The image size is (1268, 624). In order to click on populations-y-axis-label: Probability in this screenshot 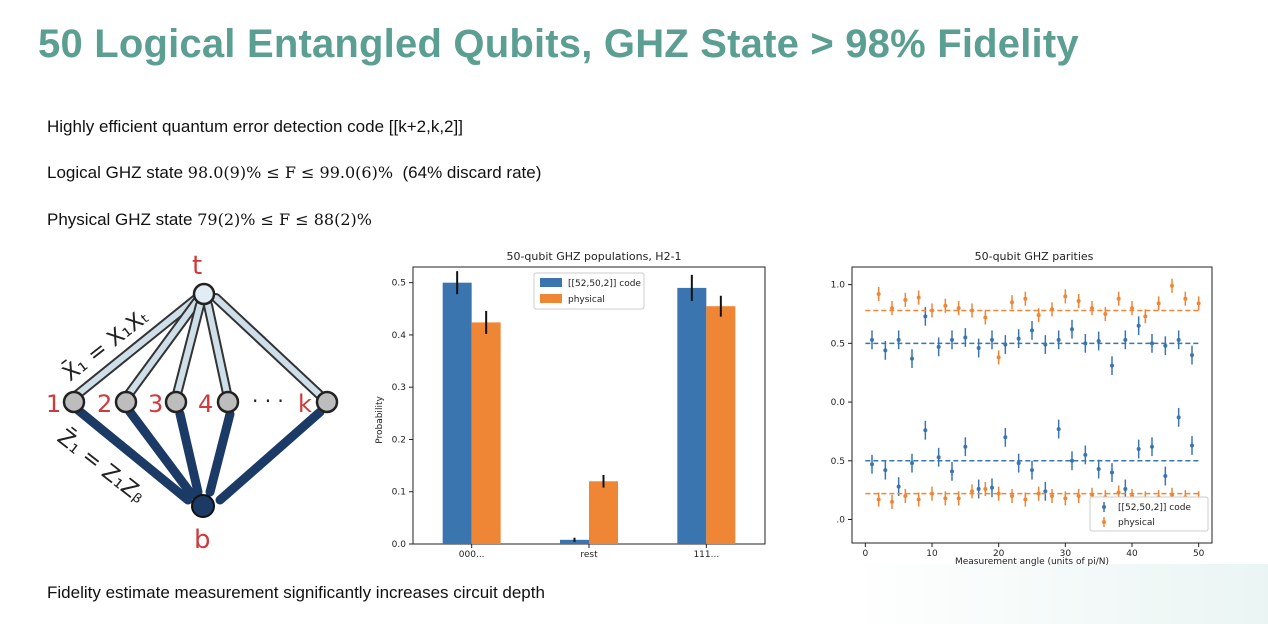, I will do `click(380, 420)`.